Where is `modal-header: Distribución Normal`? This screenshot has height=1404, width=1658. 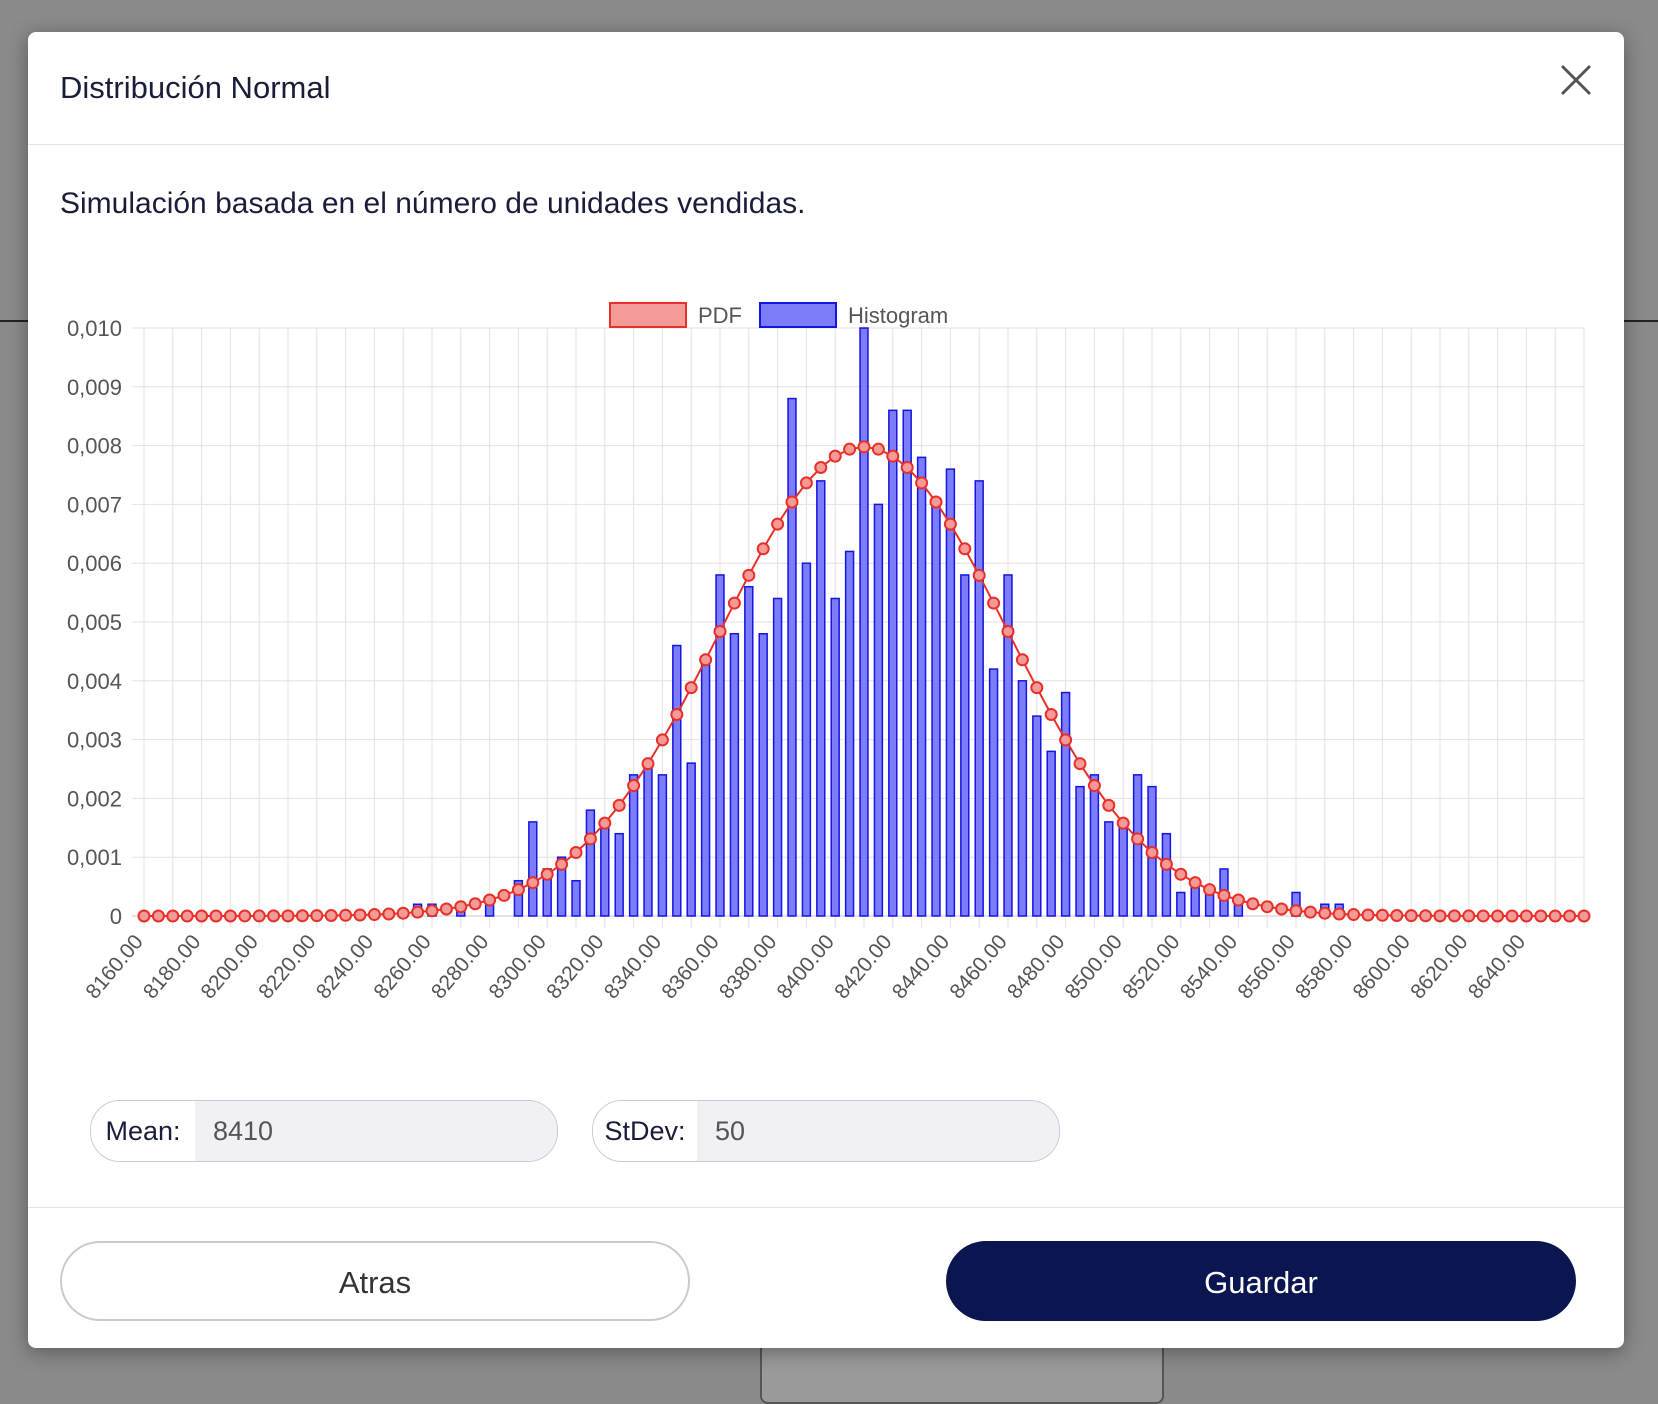
modal-header: Distribución Normal is located at coordinates (826, 88).